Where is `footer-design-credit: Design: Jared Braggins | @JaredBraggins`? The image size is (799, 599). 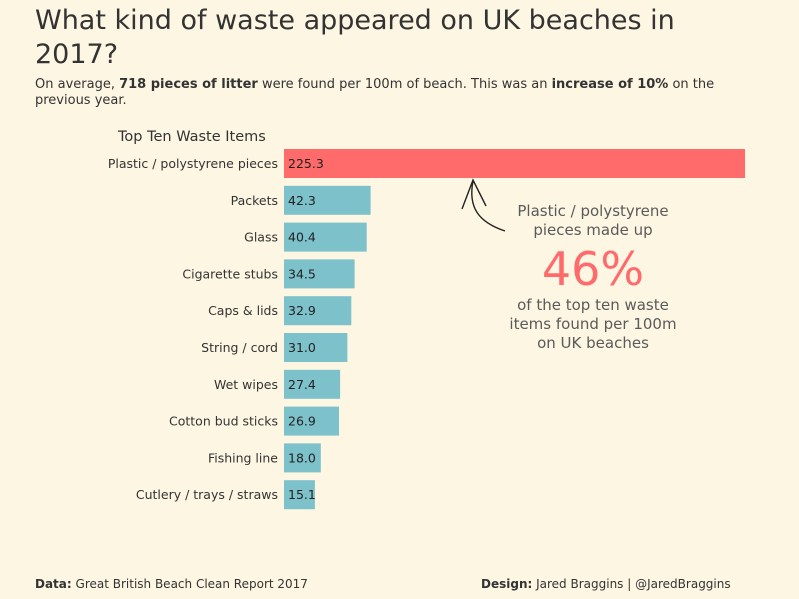 footer-design-credit: Design: Jared Braggins | @JaredBraggins is located at coordinates (606, 584).